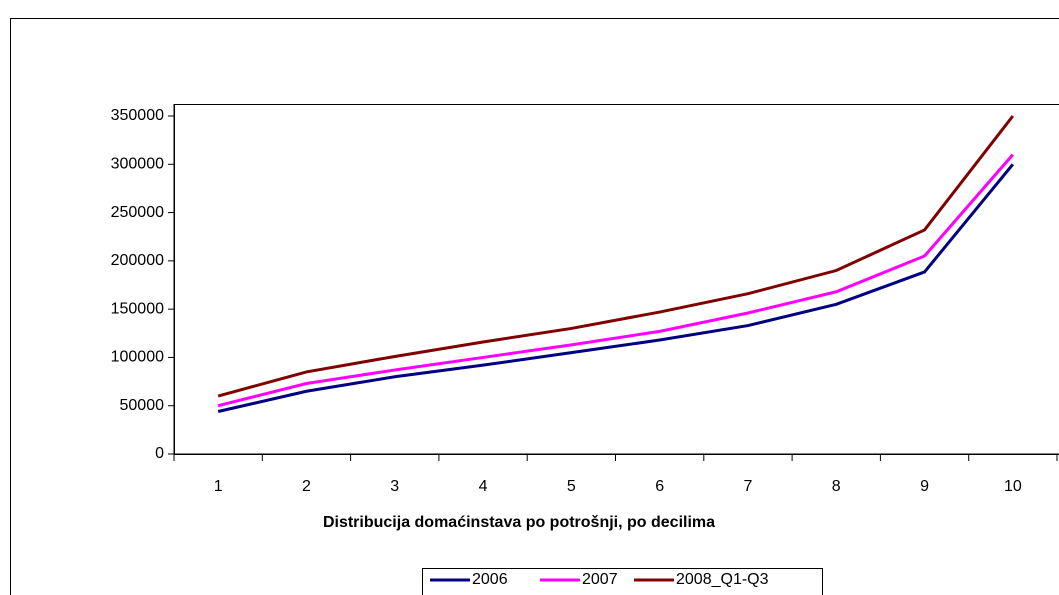  What do you see at coordinates (747, 486) in the screenshot?
I see `x-tick-label: 7` at bounding box center [747, 486].